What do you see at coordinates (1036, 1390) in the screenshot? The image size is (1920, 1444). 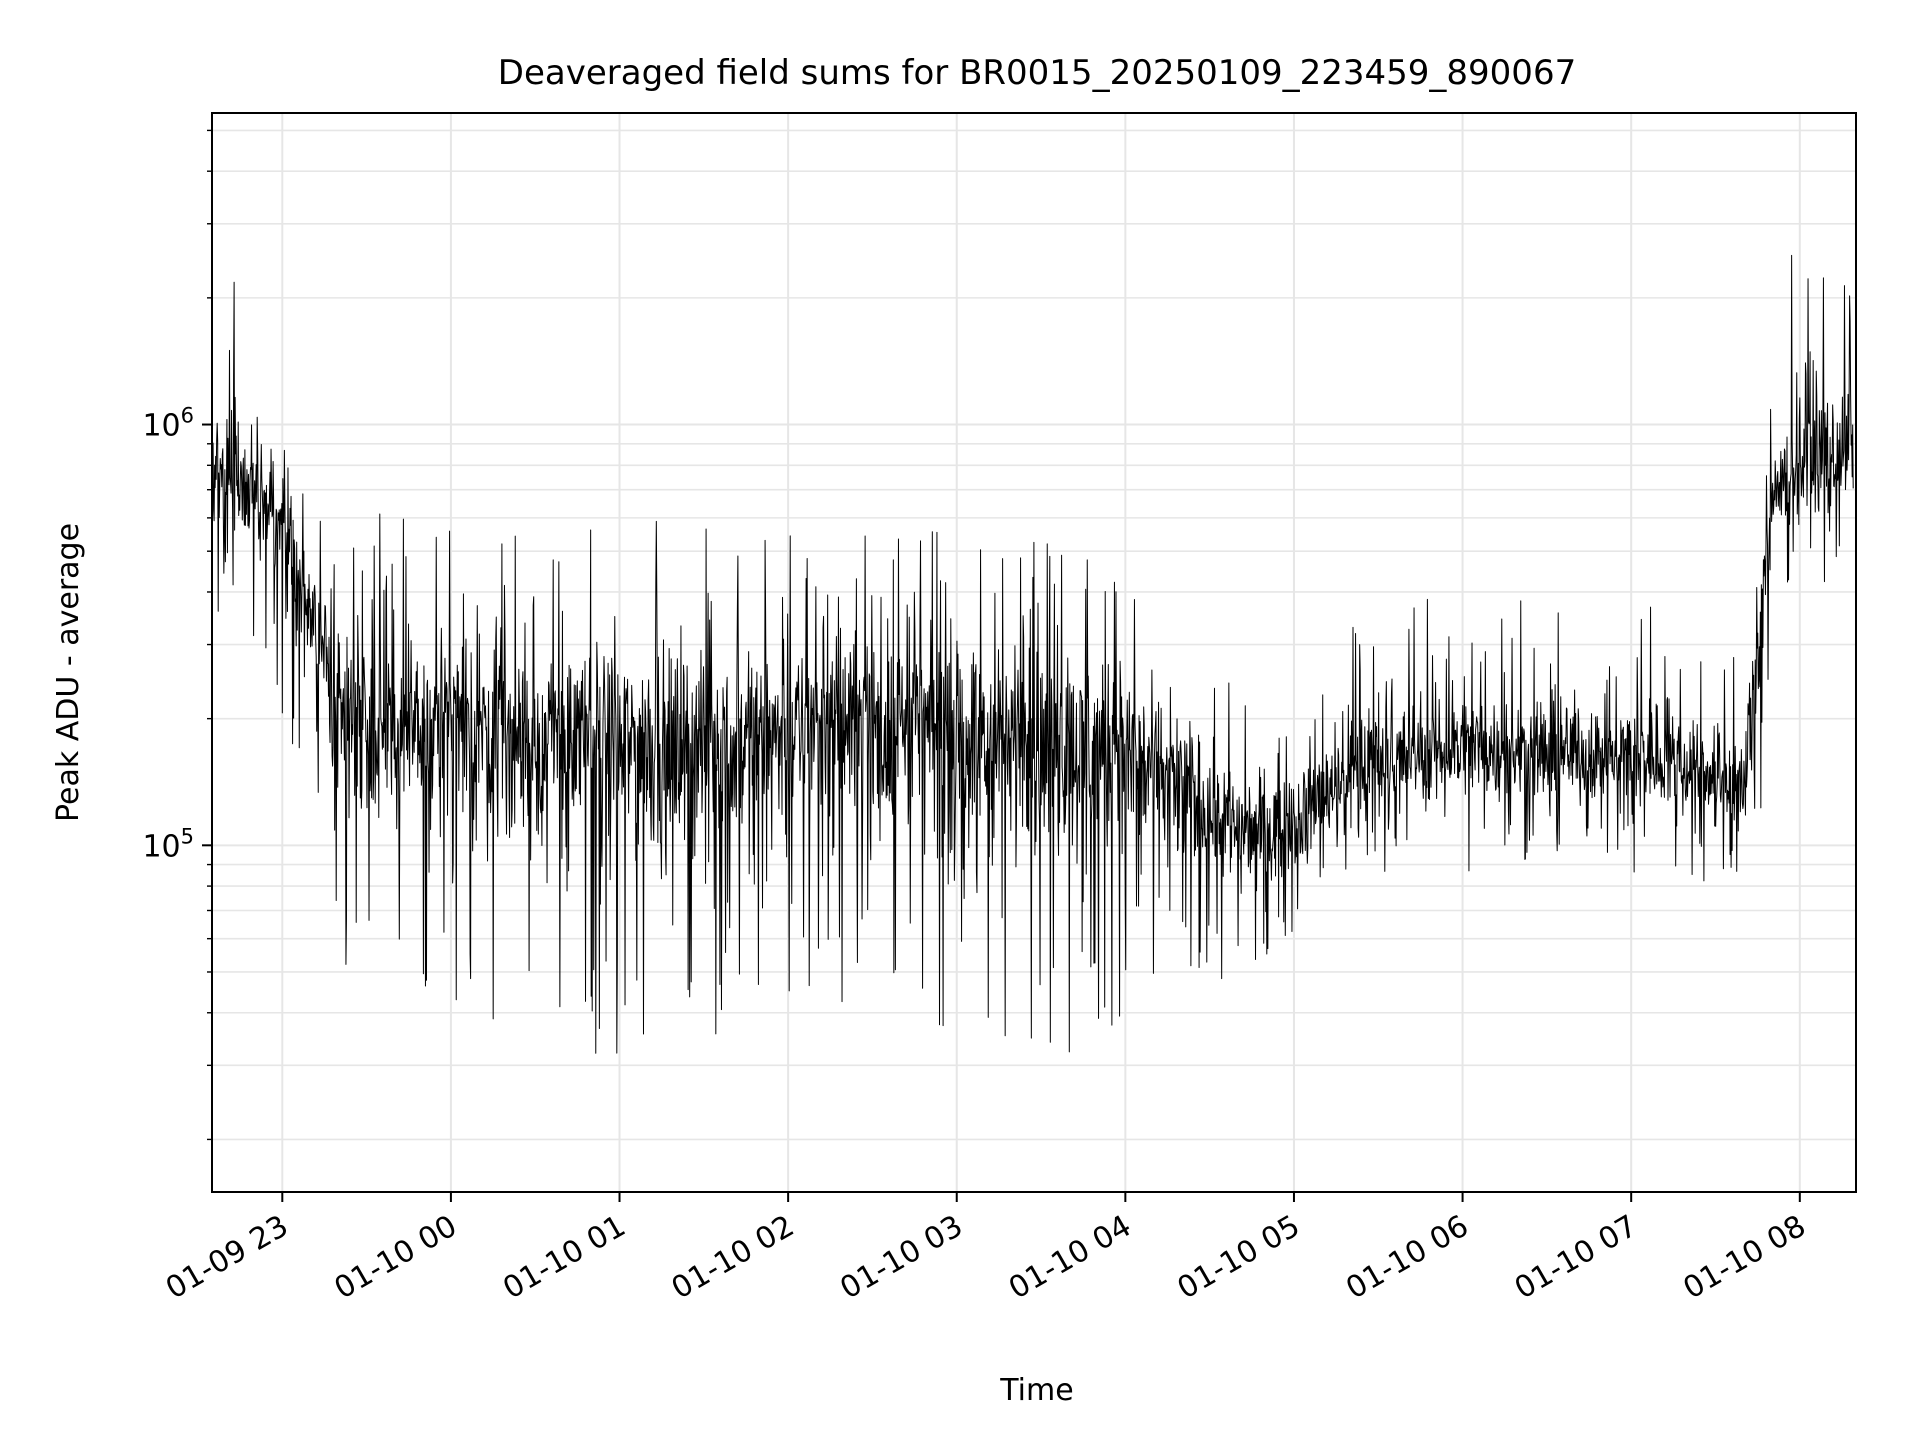 I see `x-axis-label: Time` at bounding box center [1036, 1390].